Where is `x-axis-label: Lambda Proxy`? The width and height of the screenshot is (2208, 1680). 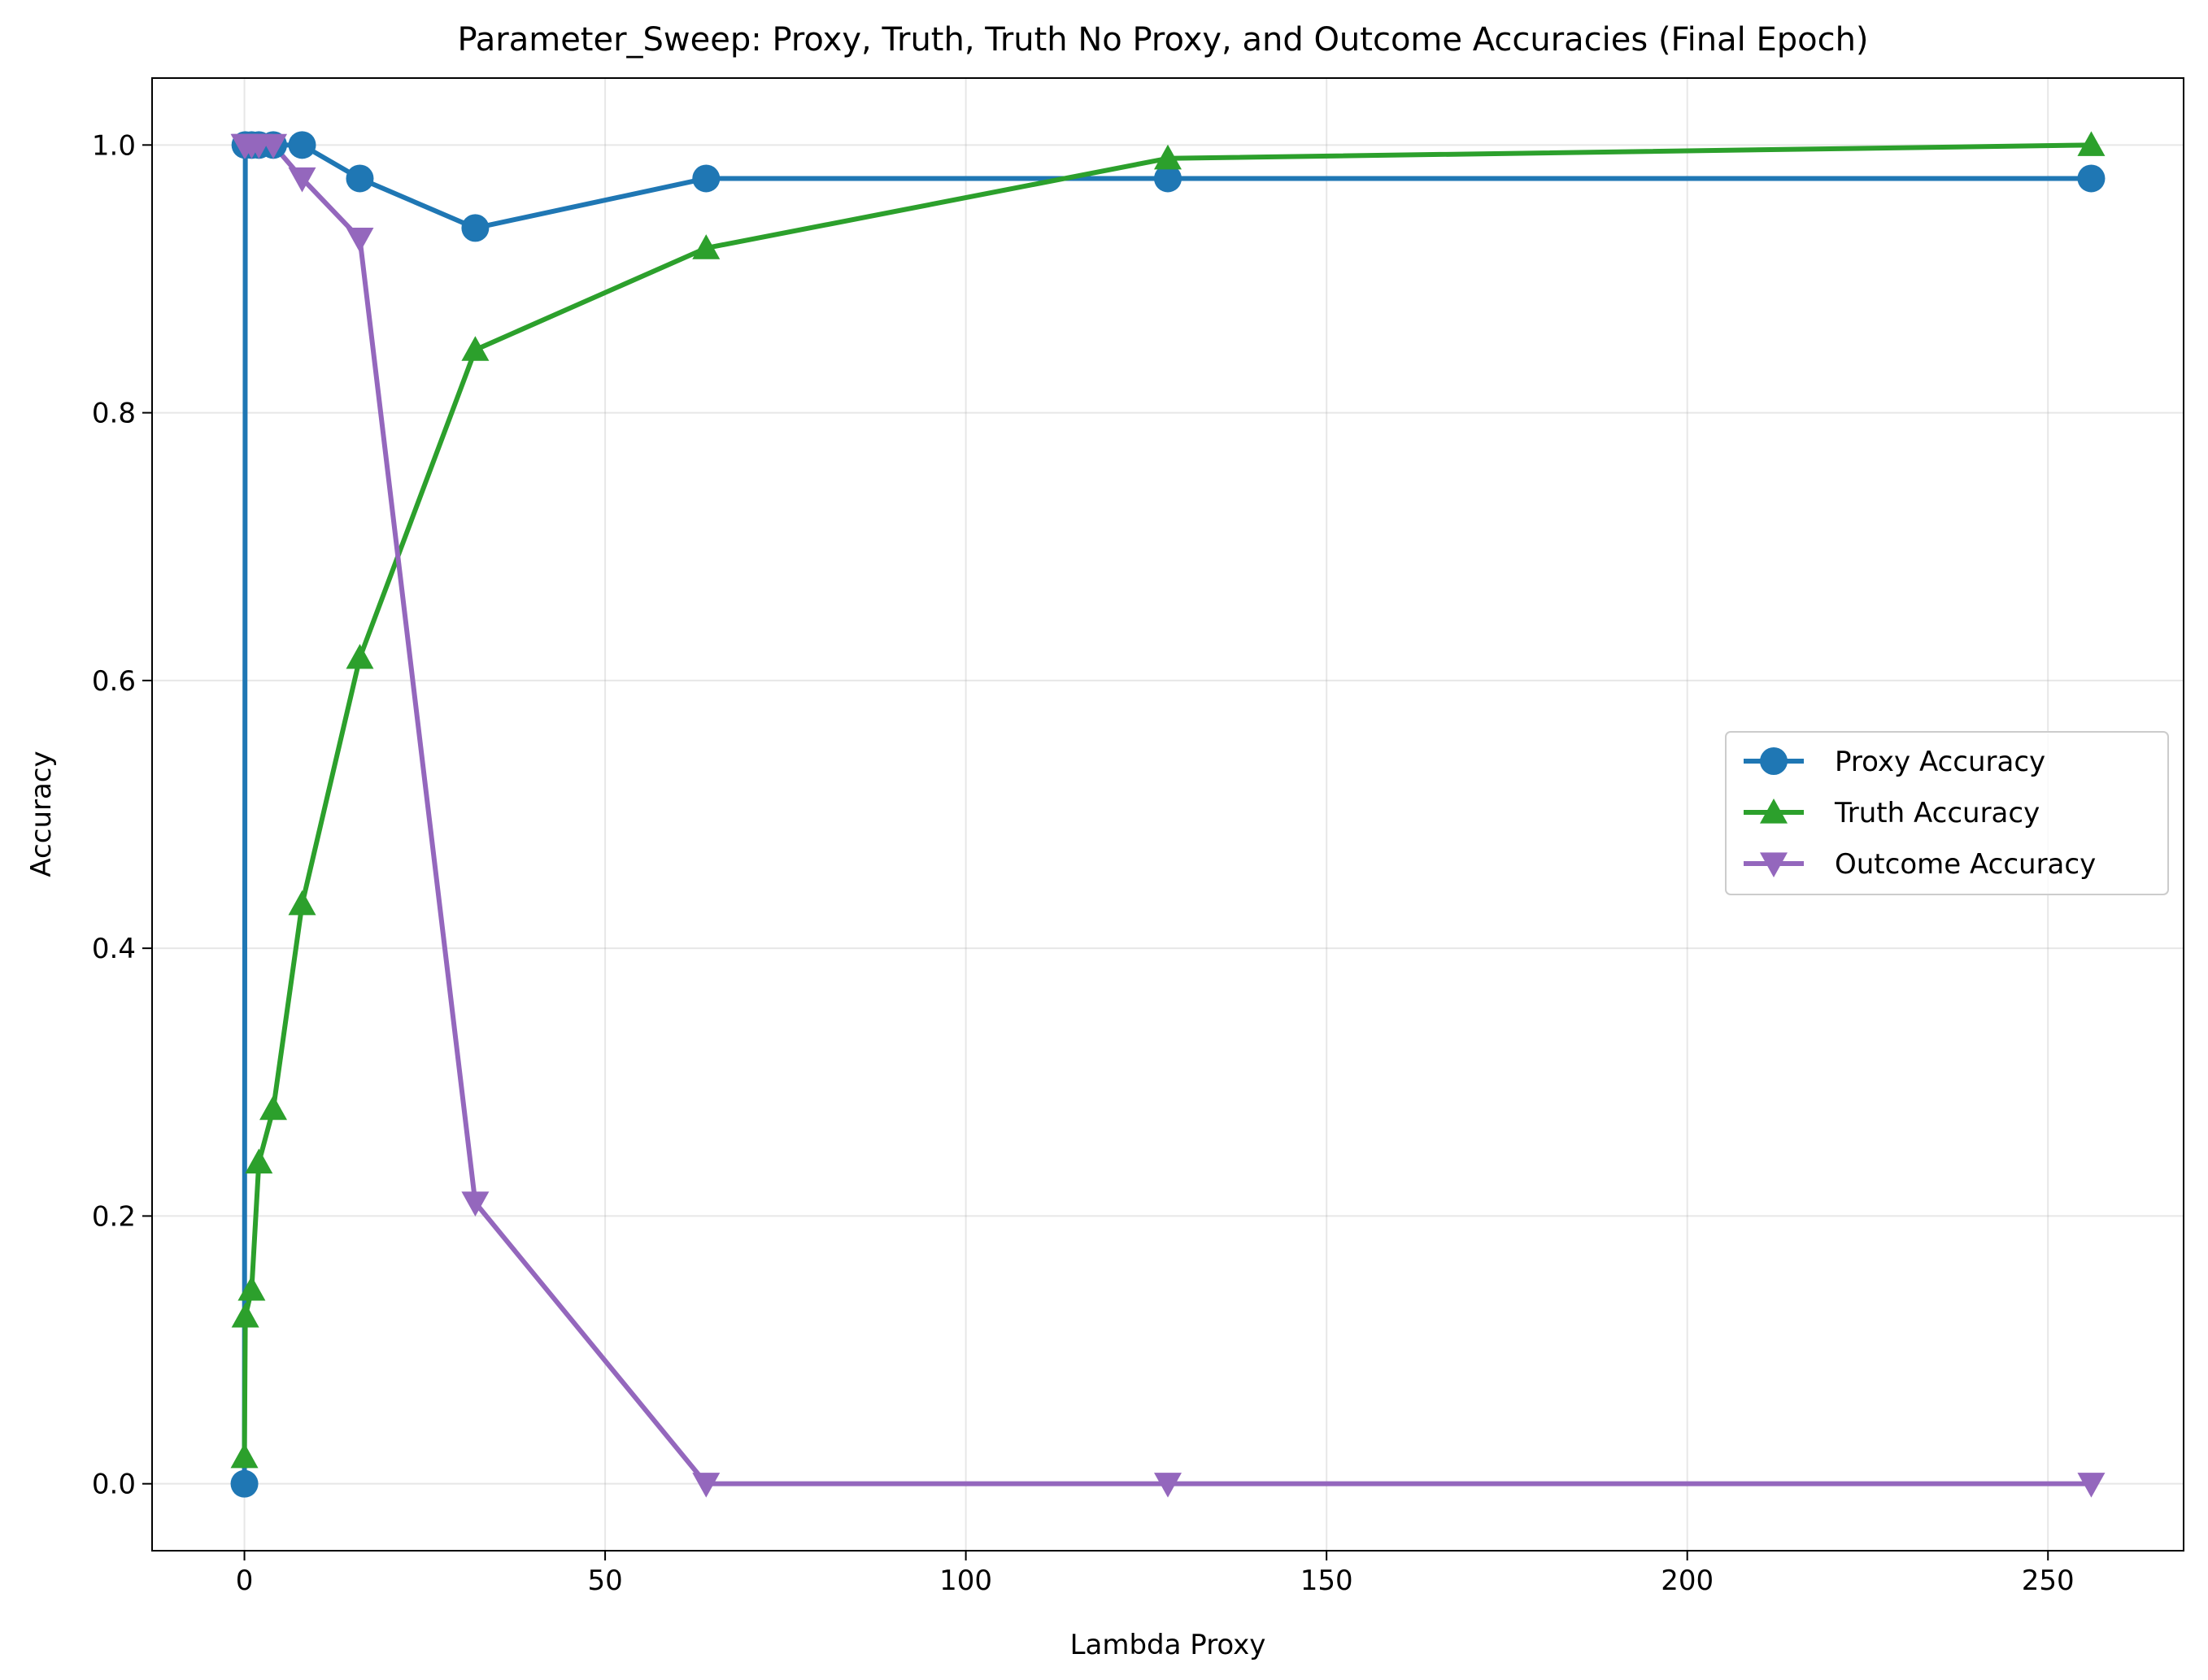
x-axis-label: Lambda Proxy is located at coordinates (1168, 1645).